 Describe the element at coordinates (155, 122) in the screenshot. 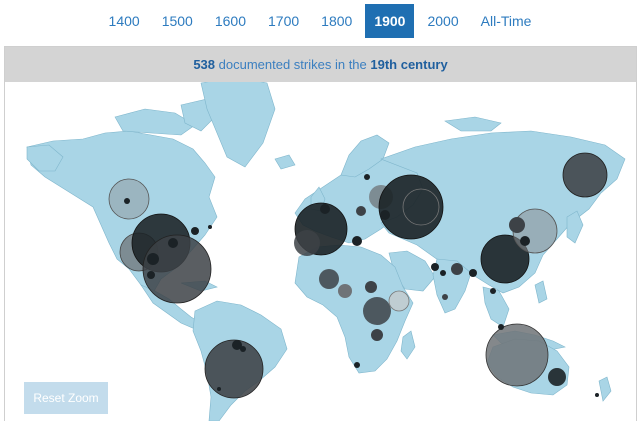

I see `arctic-islands` at that location.